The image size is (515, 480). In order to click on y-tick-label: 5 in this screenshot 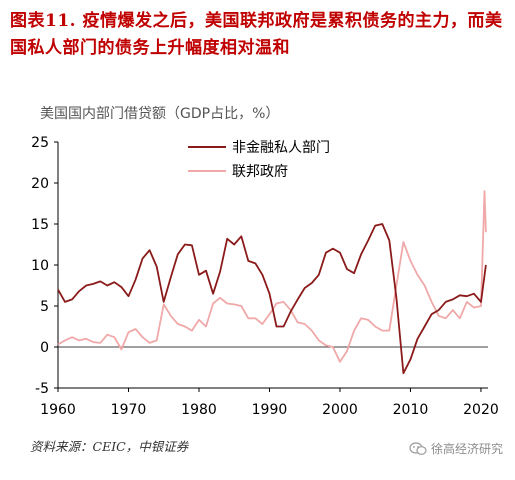, I will do `click(44, 307)`.